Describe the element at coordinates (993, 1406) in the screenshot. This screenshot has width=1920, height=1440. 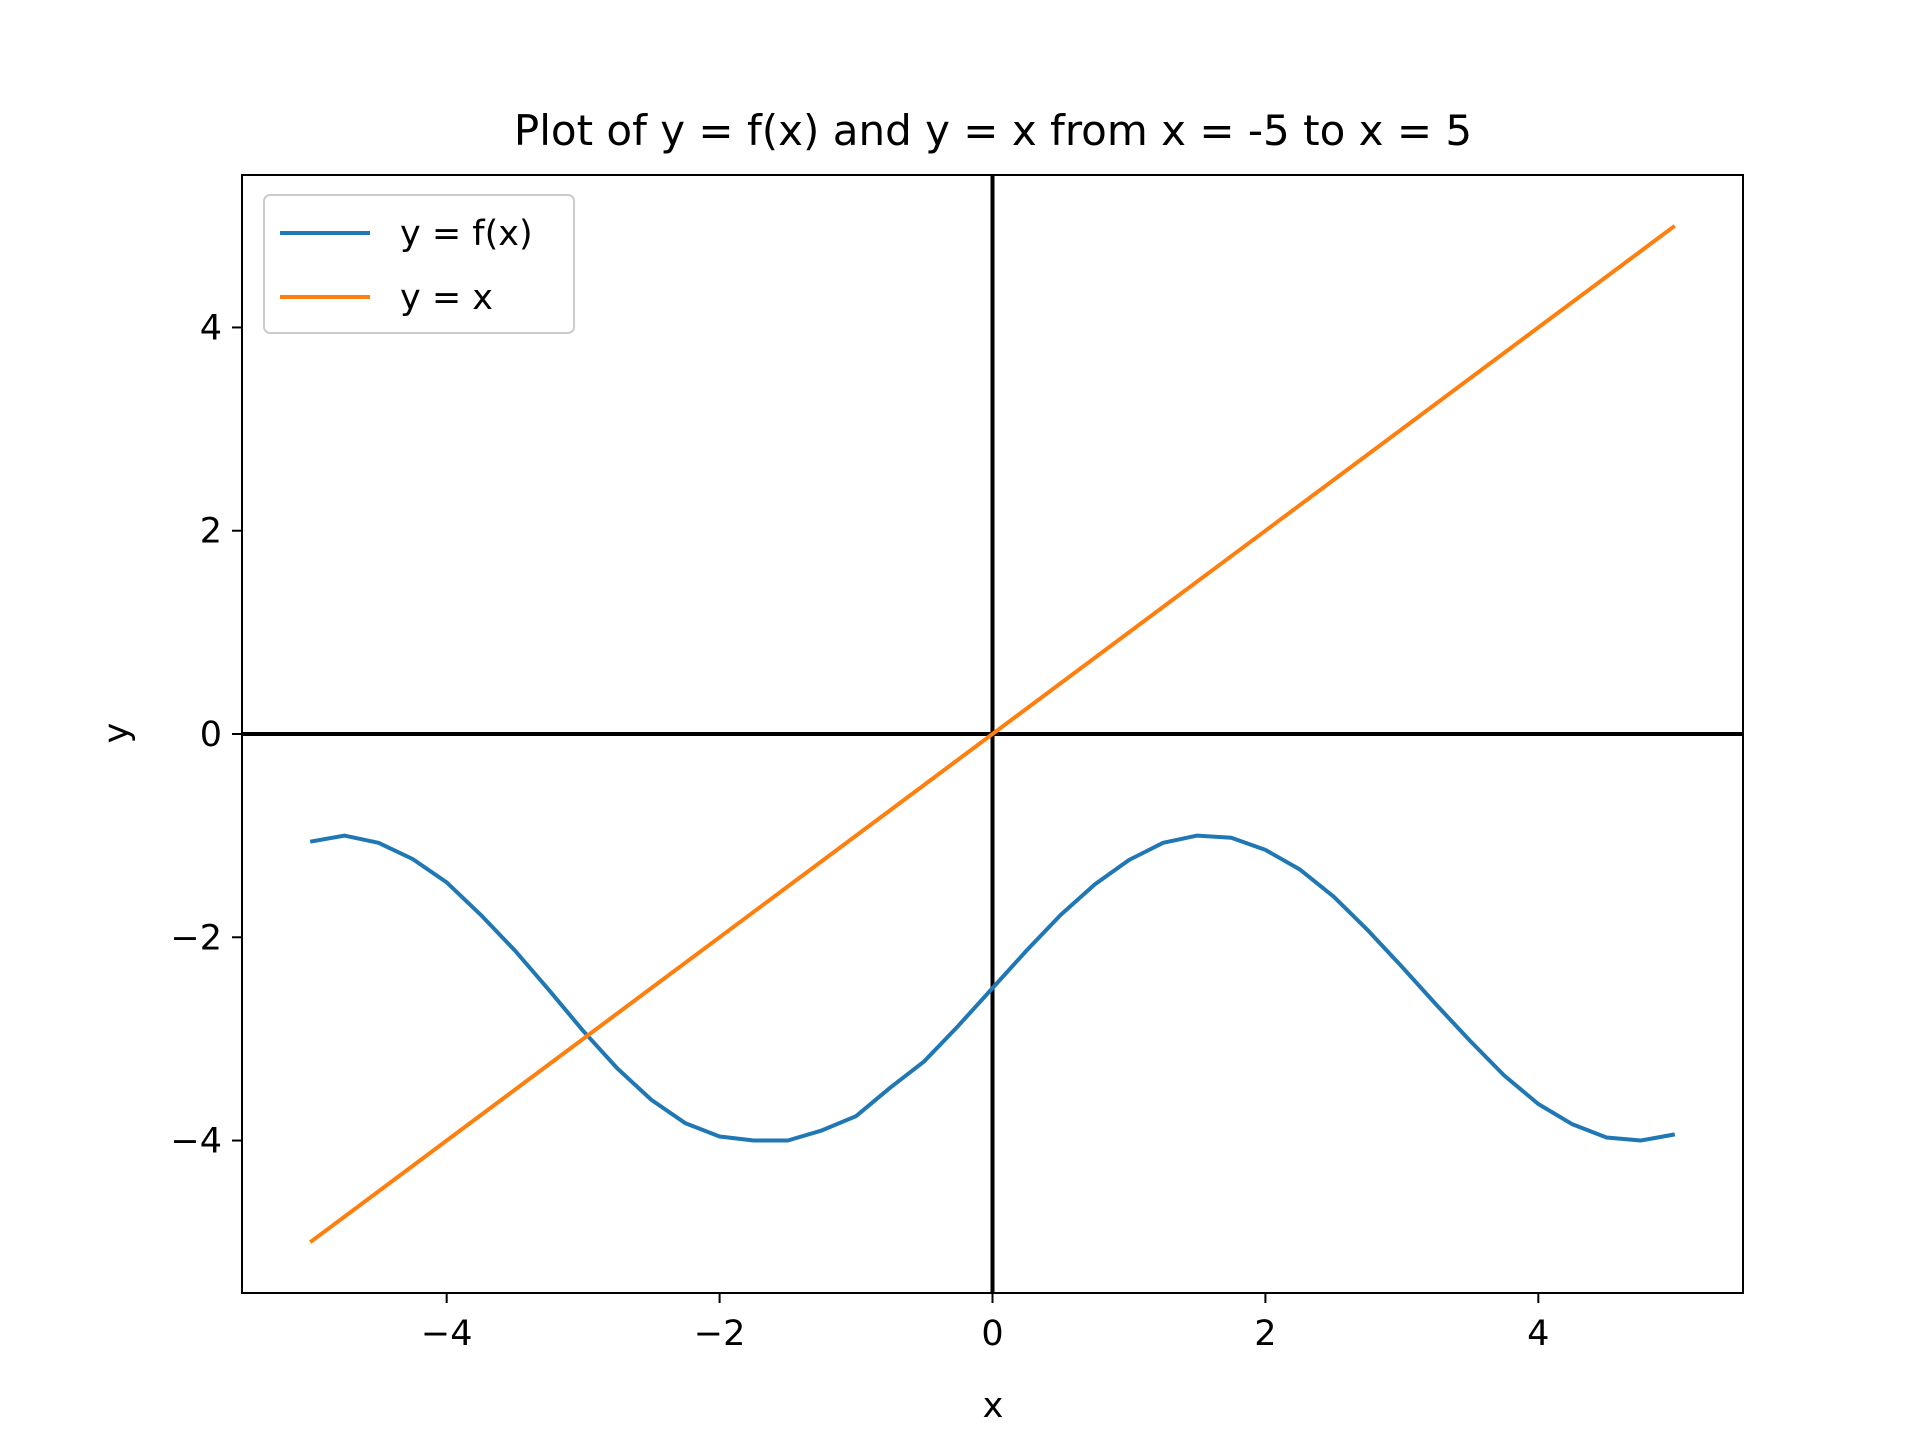
I see `x-axis-label: x` at that location.